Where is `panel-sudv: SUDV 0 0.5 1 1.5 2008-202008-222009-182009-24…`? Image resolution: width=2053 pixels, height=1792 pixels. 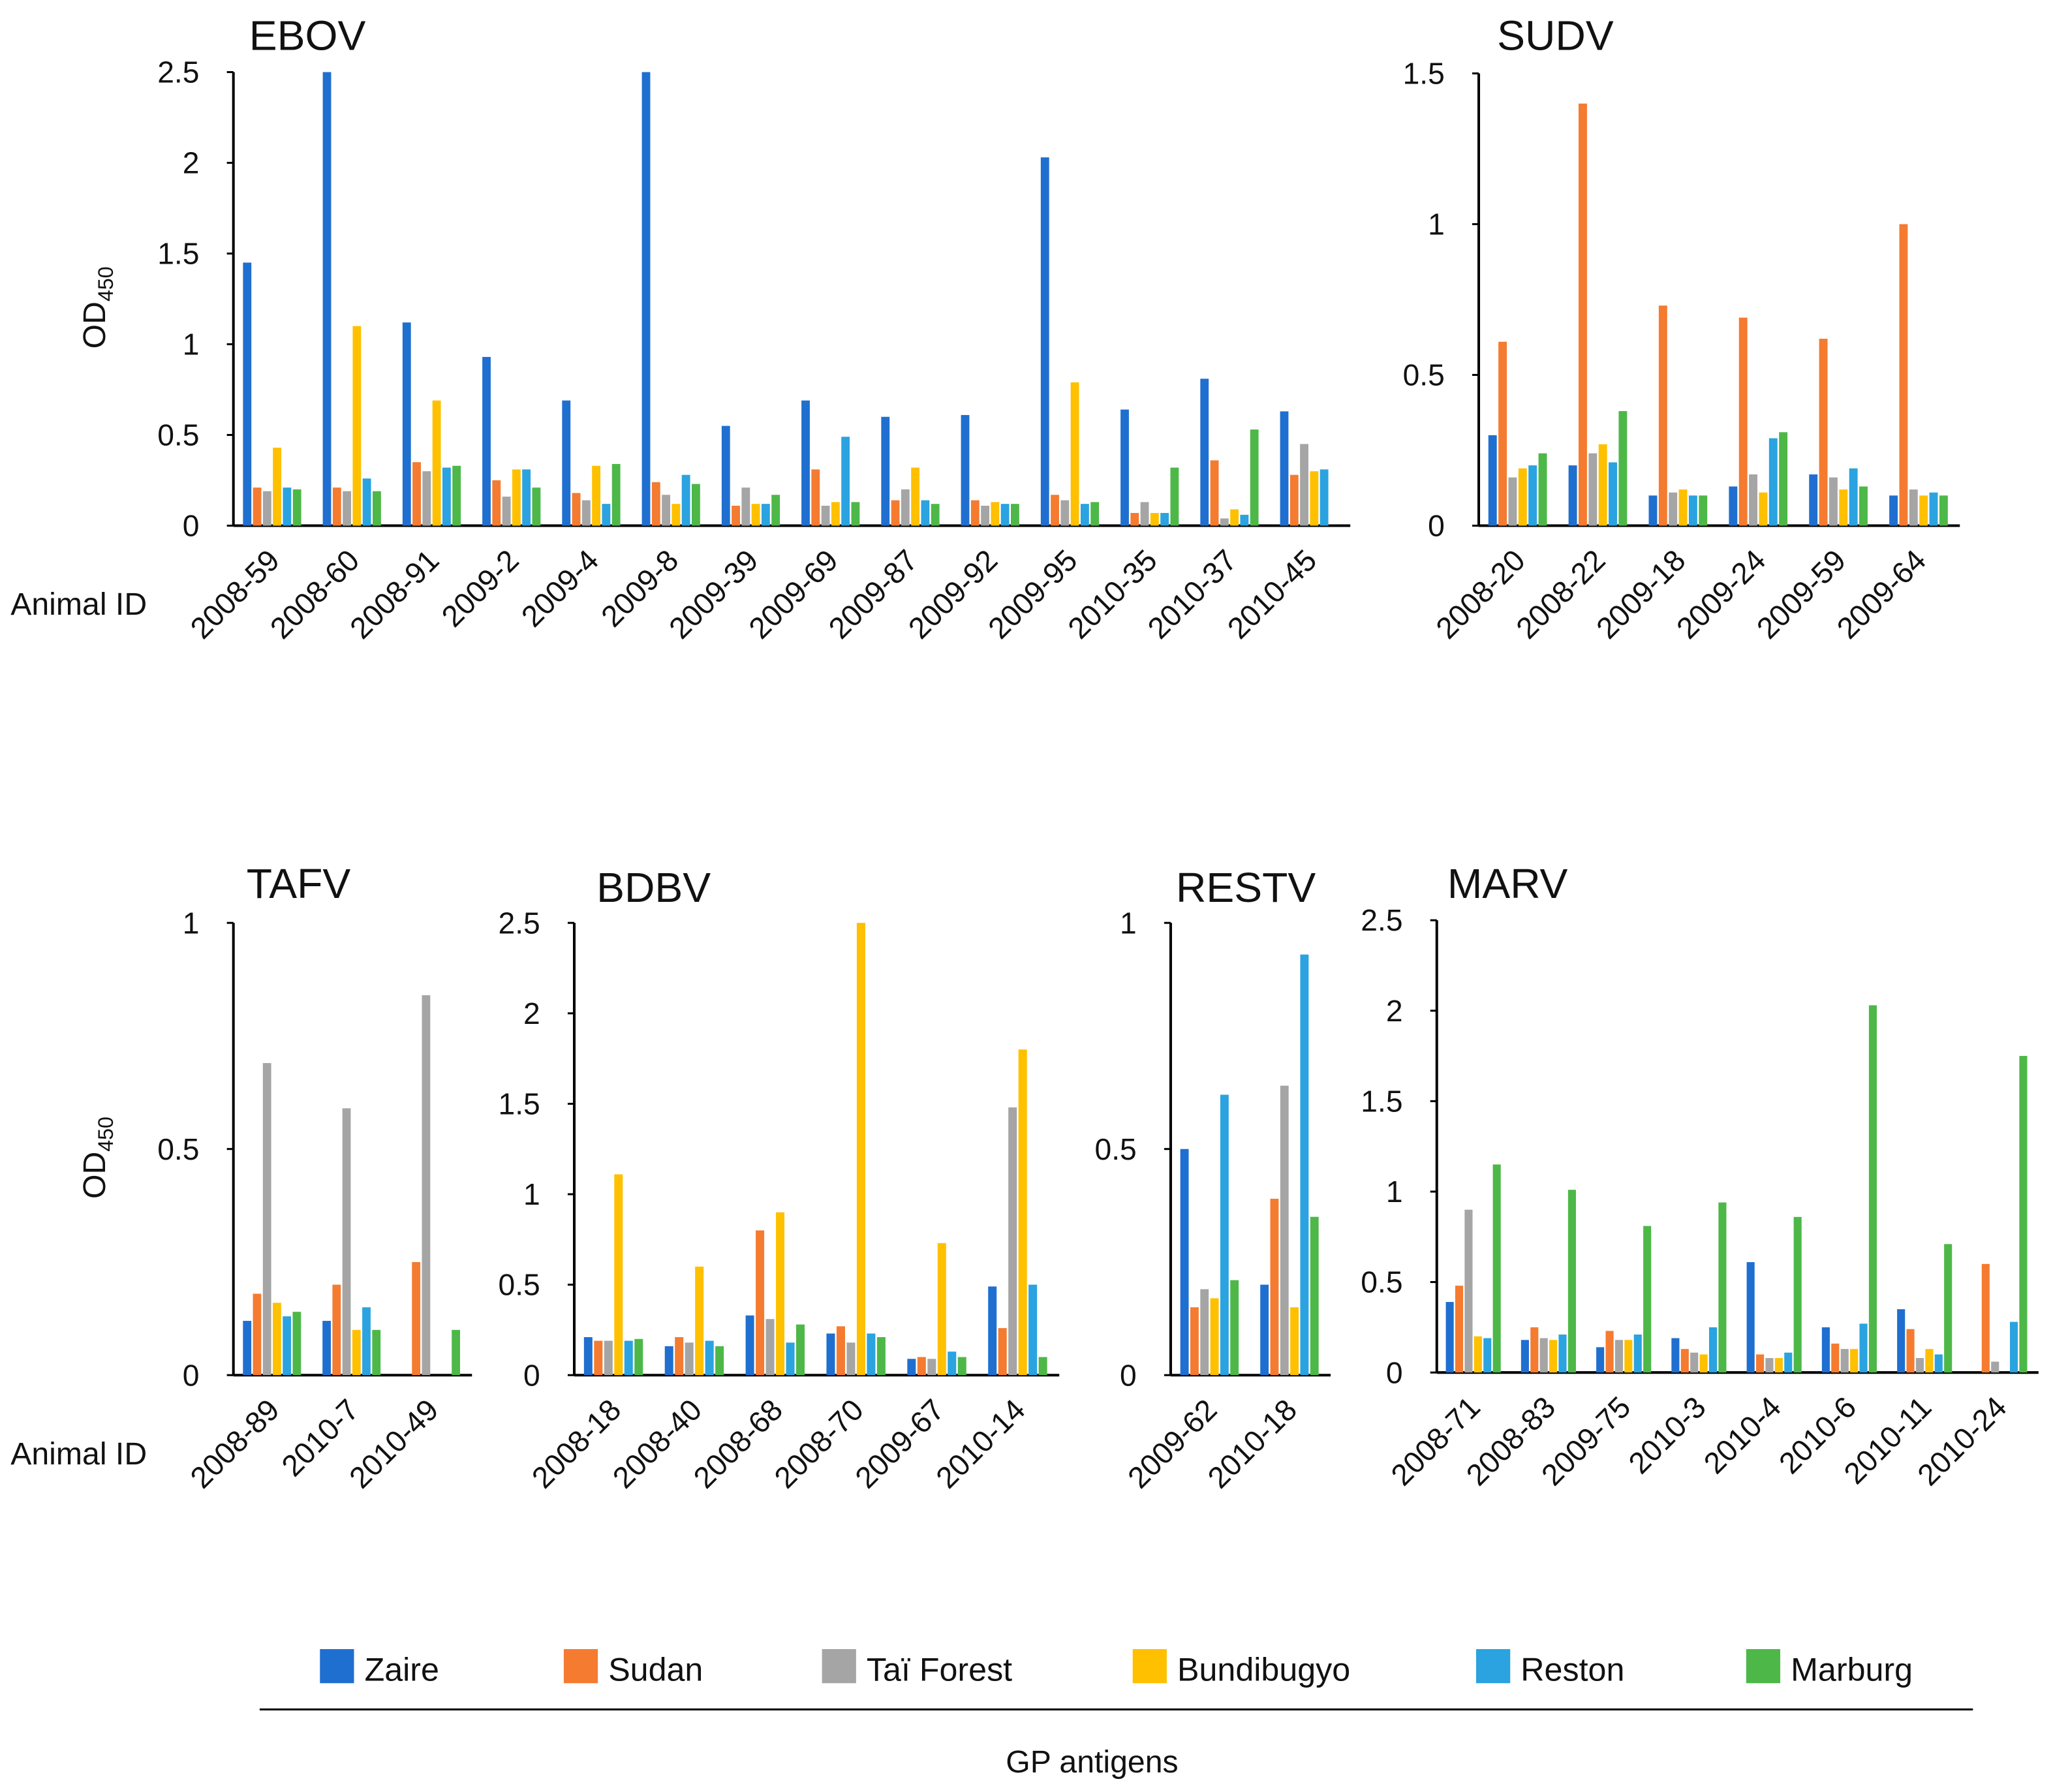
panel-sudv: SUDV 0 0.5 1 1.5 2008-202008-222009-182009-24… is located at coordinates (1682, 328).